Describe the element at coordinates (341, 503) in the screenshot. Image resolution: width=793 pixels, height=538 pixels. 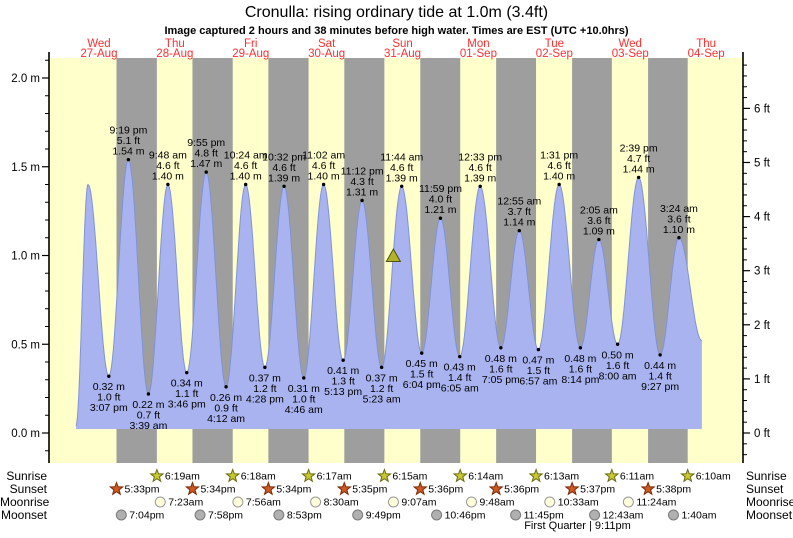
I see `astro-event-time: 8:30am` at that location.